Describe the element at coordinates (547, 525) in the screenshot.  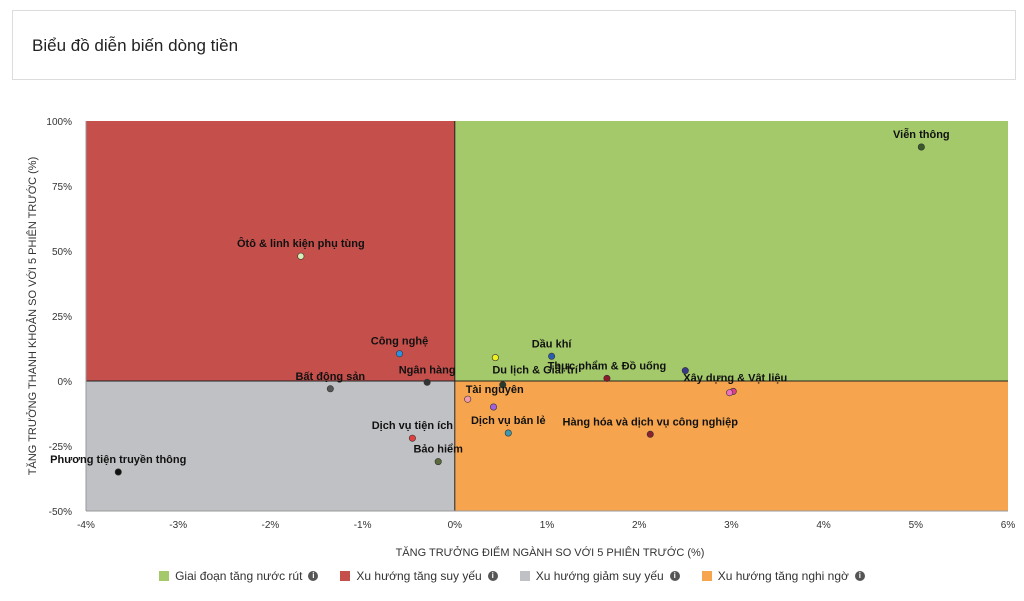
I see `x-tick-label: 1%` at that location.